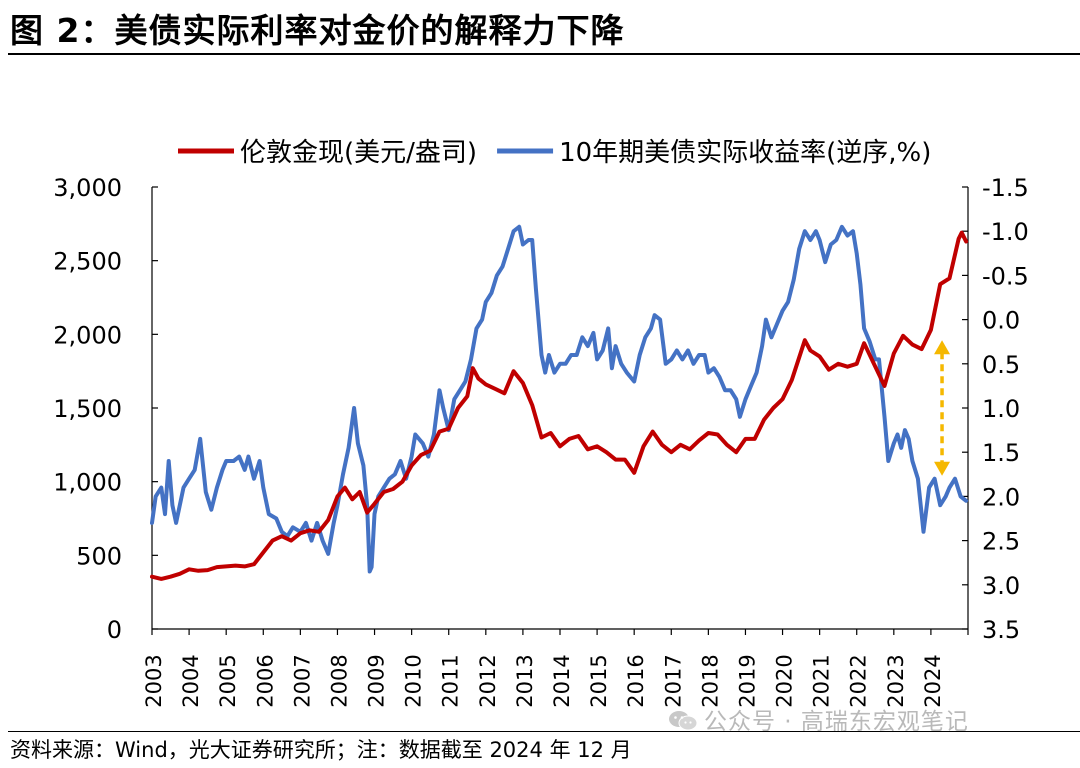 Image resolution: width=1080 pixels, height=768 pixels. Describe the element at coordinates (1005, 232) in the screenshot. I see `right-tick-label: -1.0` at that location.